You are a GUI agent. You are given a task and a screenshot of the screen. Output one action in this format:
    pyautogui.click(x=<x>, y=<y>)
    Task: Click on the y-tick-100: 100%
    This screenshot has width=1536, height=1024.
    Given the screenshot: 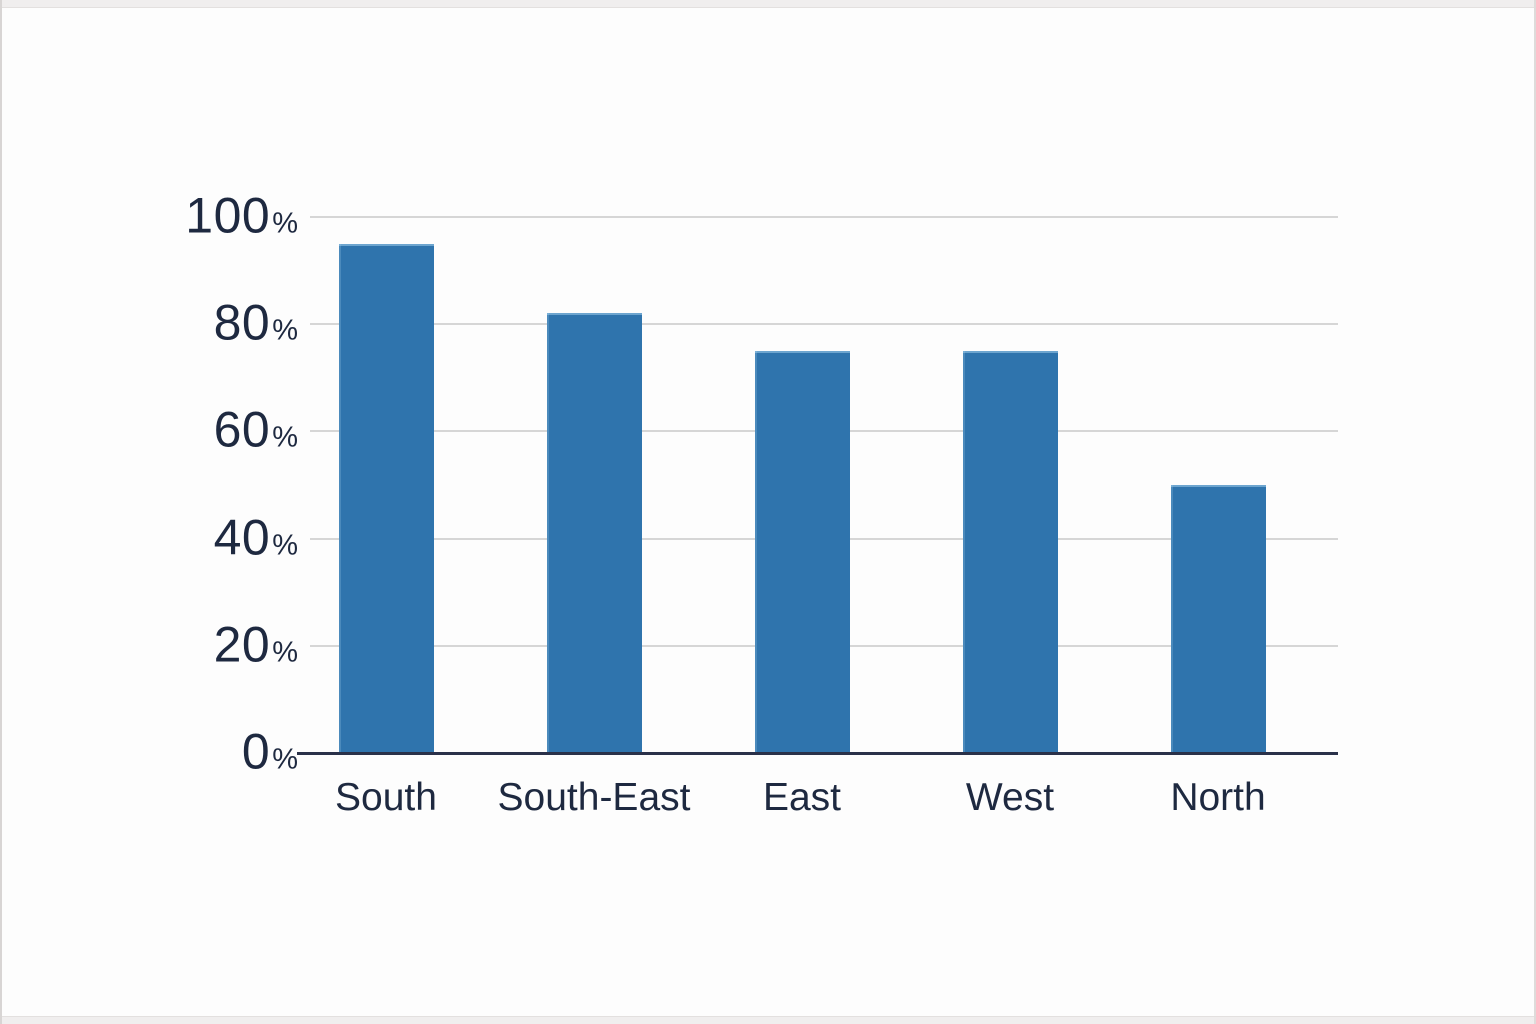 What is the action you would take?
    pyautogui.click(x=241, y=215)
    